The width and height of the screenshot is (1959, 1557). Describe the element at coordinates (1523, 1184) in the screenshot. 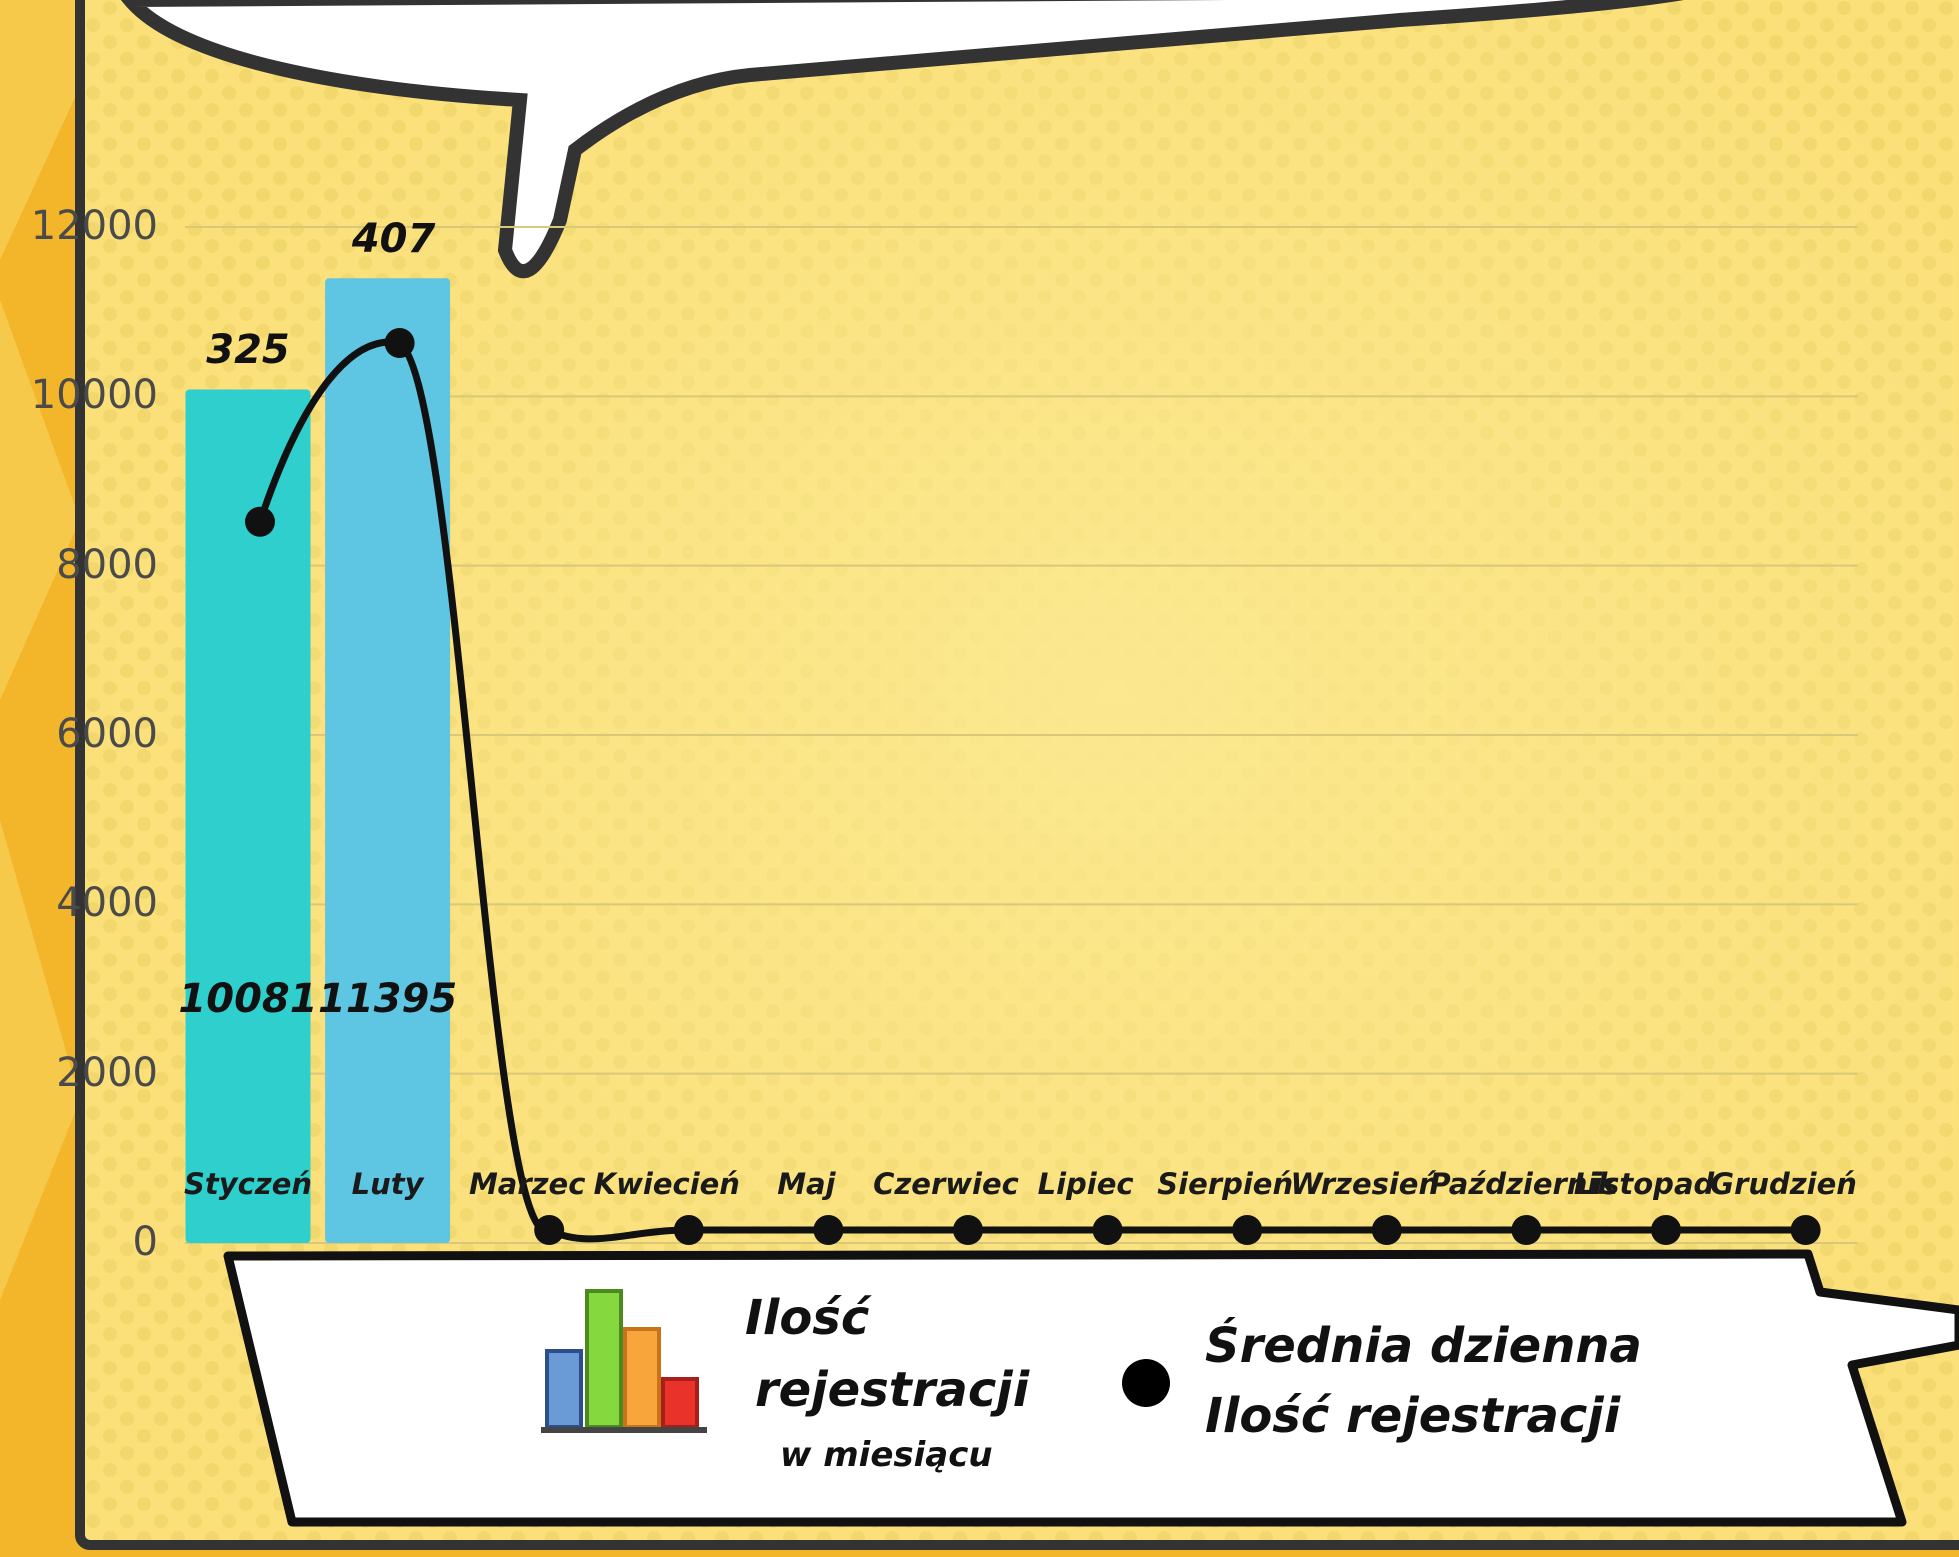

I see `x-tick-label: Październik` at that location.